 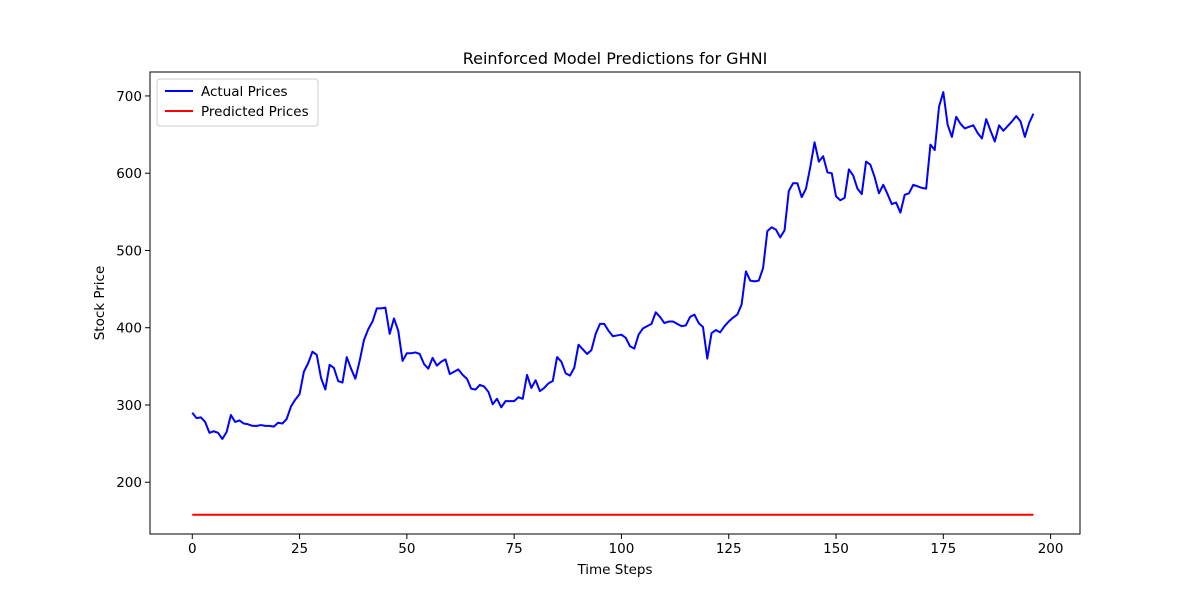 What do you see at coordinates (406, 549) in the screenshot?
I see `x-tick-label: 50` at bounding box center [406, 549].